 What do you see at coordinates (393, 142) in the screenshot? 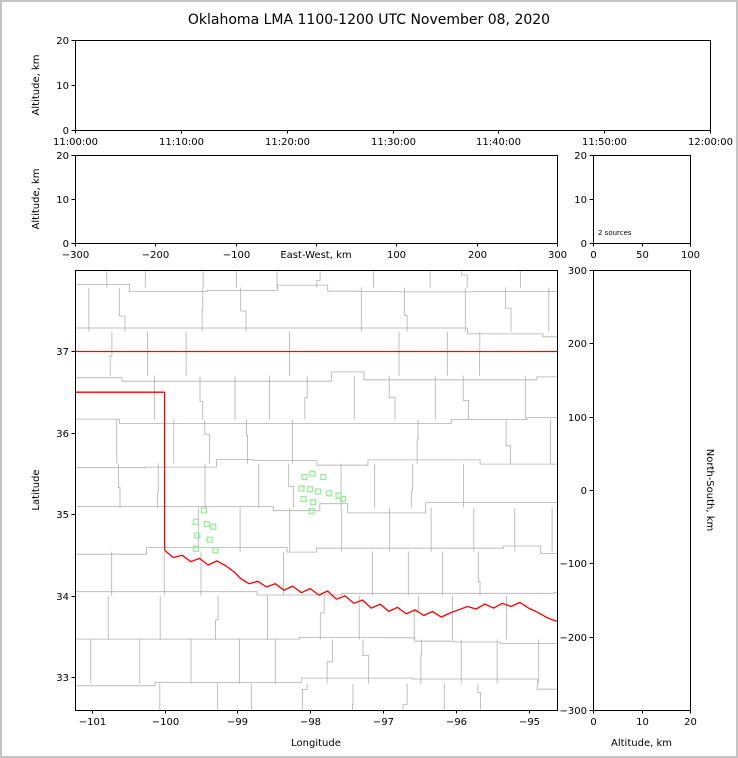
I see `tick-label: 11:30:00` at bounding box center [393, 142].